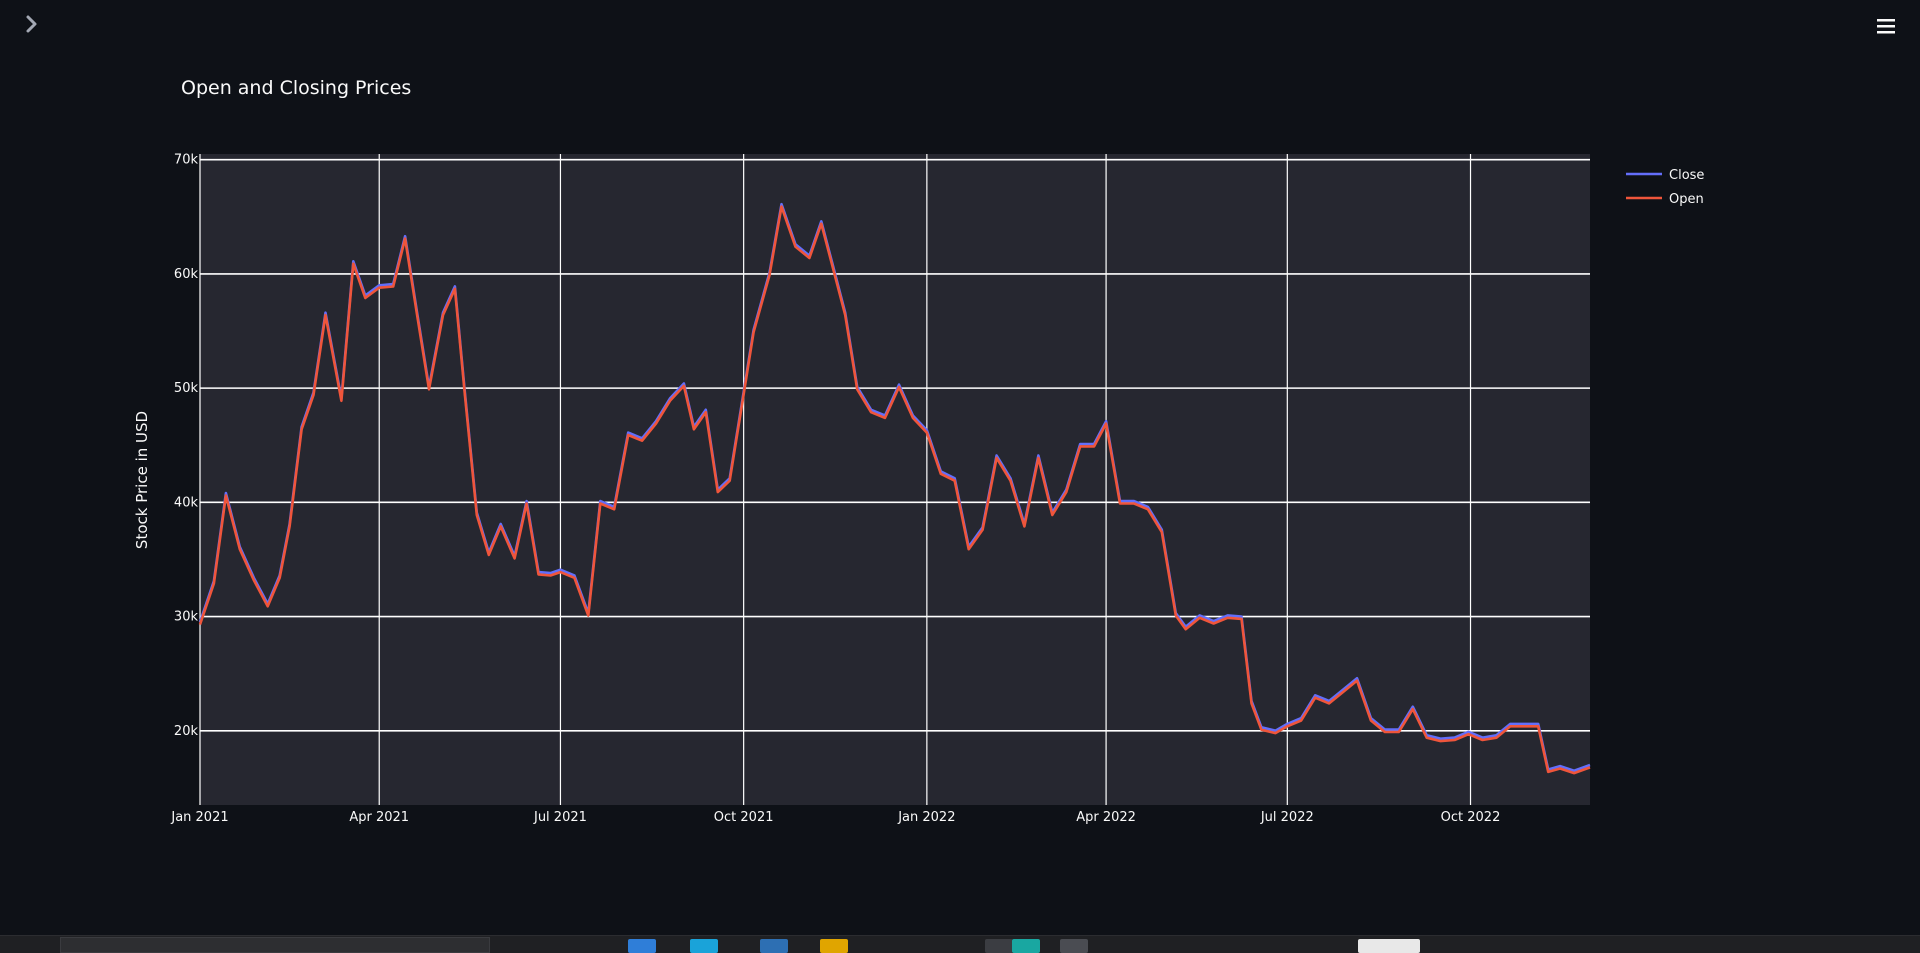  Describe the element at coordinates (1665, 187) in the screenshot. I see `legend: Close Open` at that location.